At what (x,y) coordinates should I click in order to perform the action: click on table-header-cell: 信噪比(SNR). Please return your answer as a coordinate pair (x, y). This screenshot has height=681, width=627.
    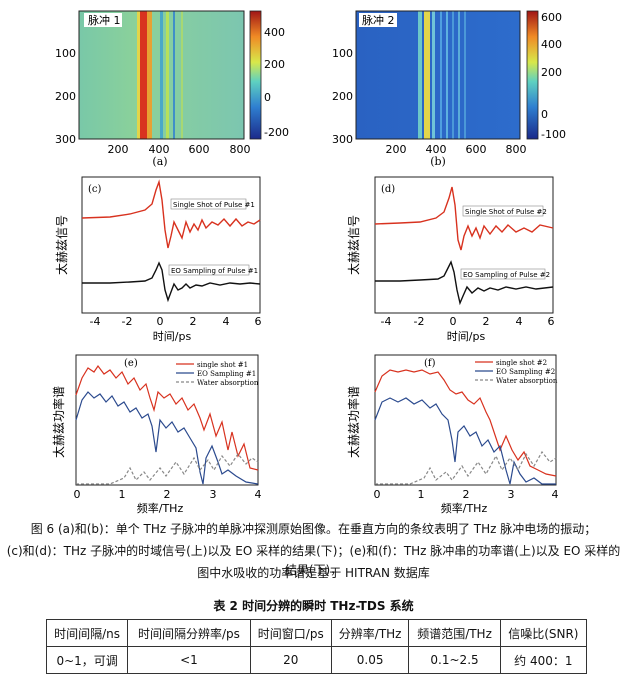
    Looking at the image, I should click on (543, 633).